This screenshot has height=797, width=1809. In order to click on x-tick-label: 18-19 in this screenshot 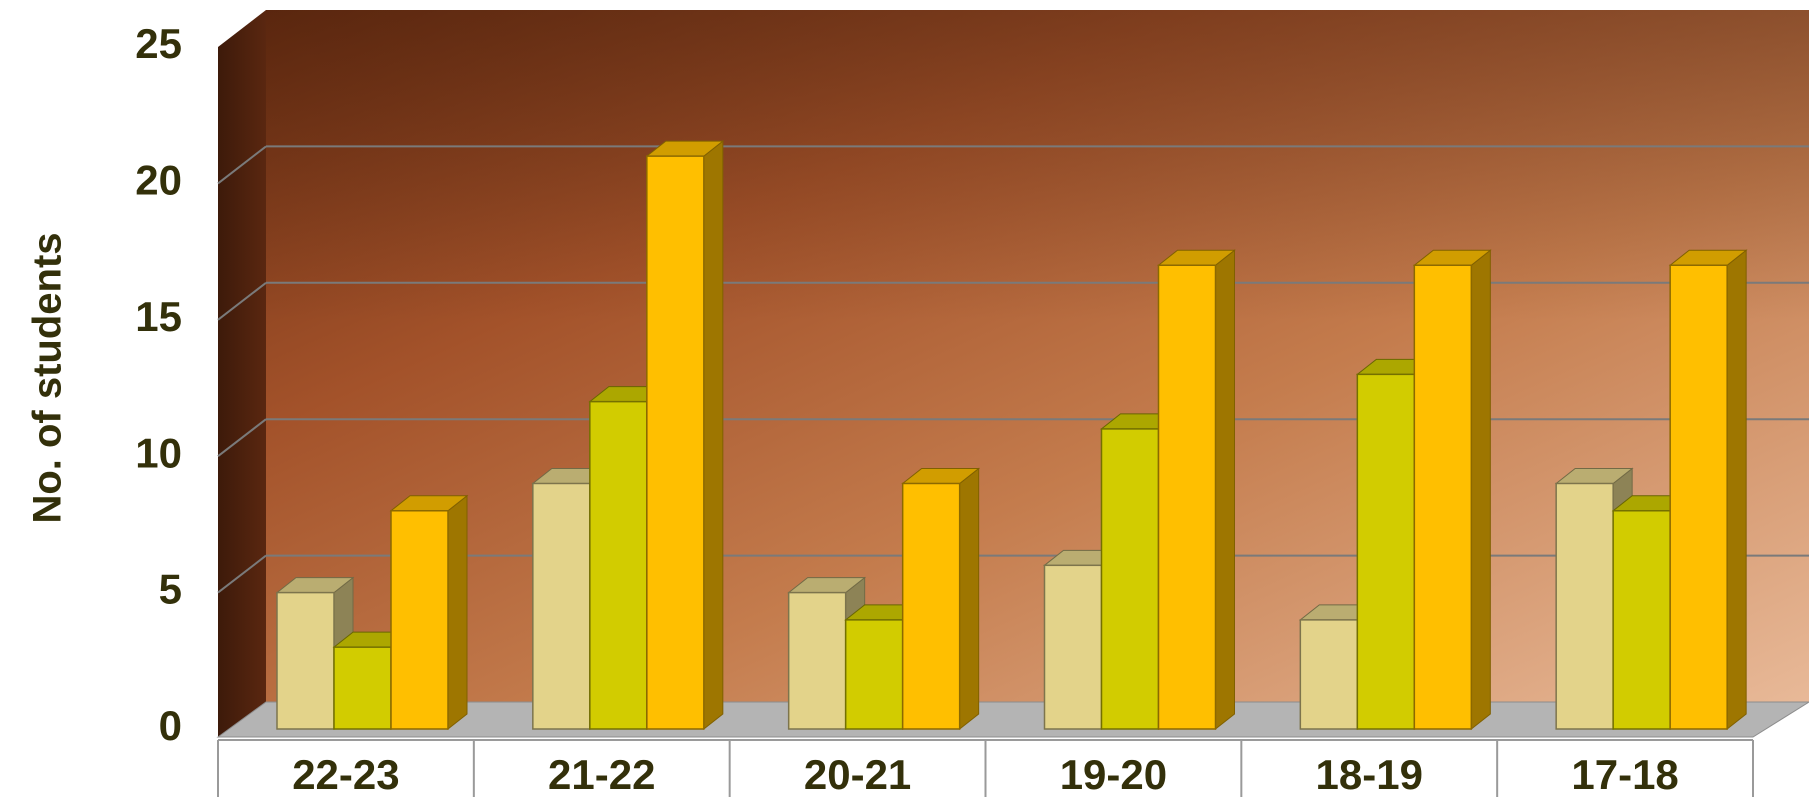, I will do `click(1369, 774)`.